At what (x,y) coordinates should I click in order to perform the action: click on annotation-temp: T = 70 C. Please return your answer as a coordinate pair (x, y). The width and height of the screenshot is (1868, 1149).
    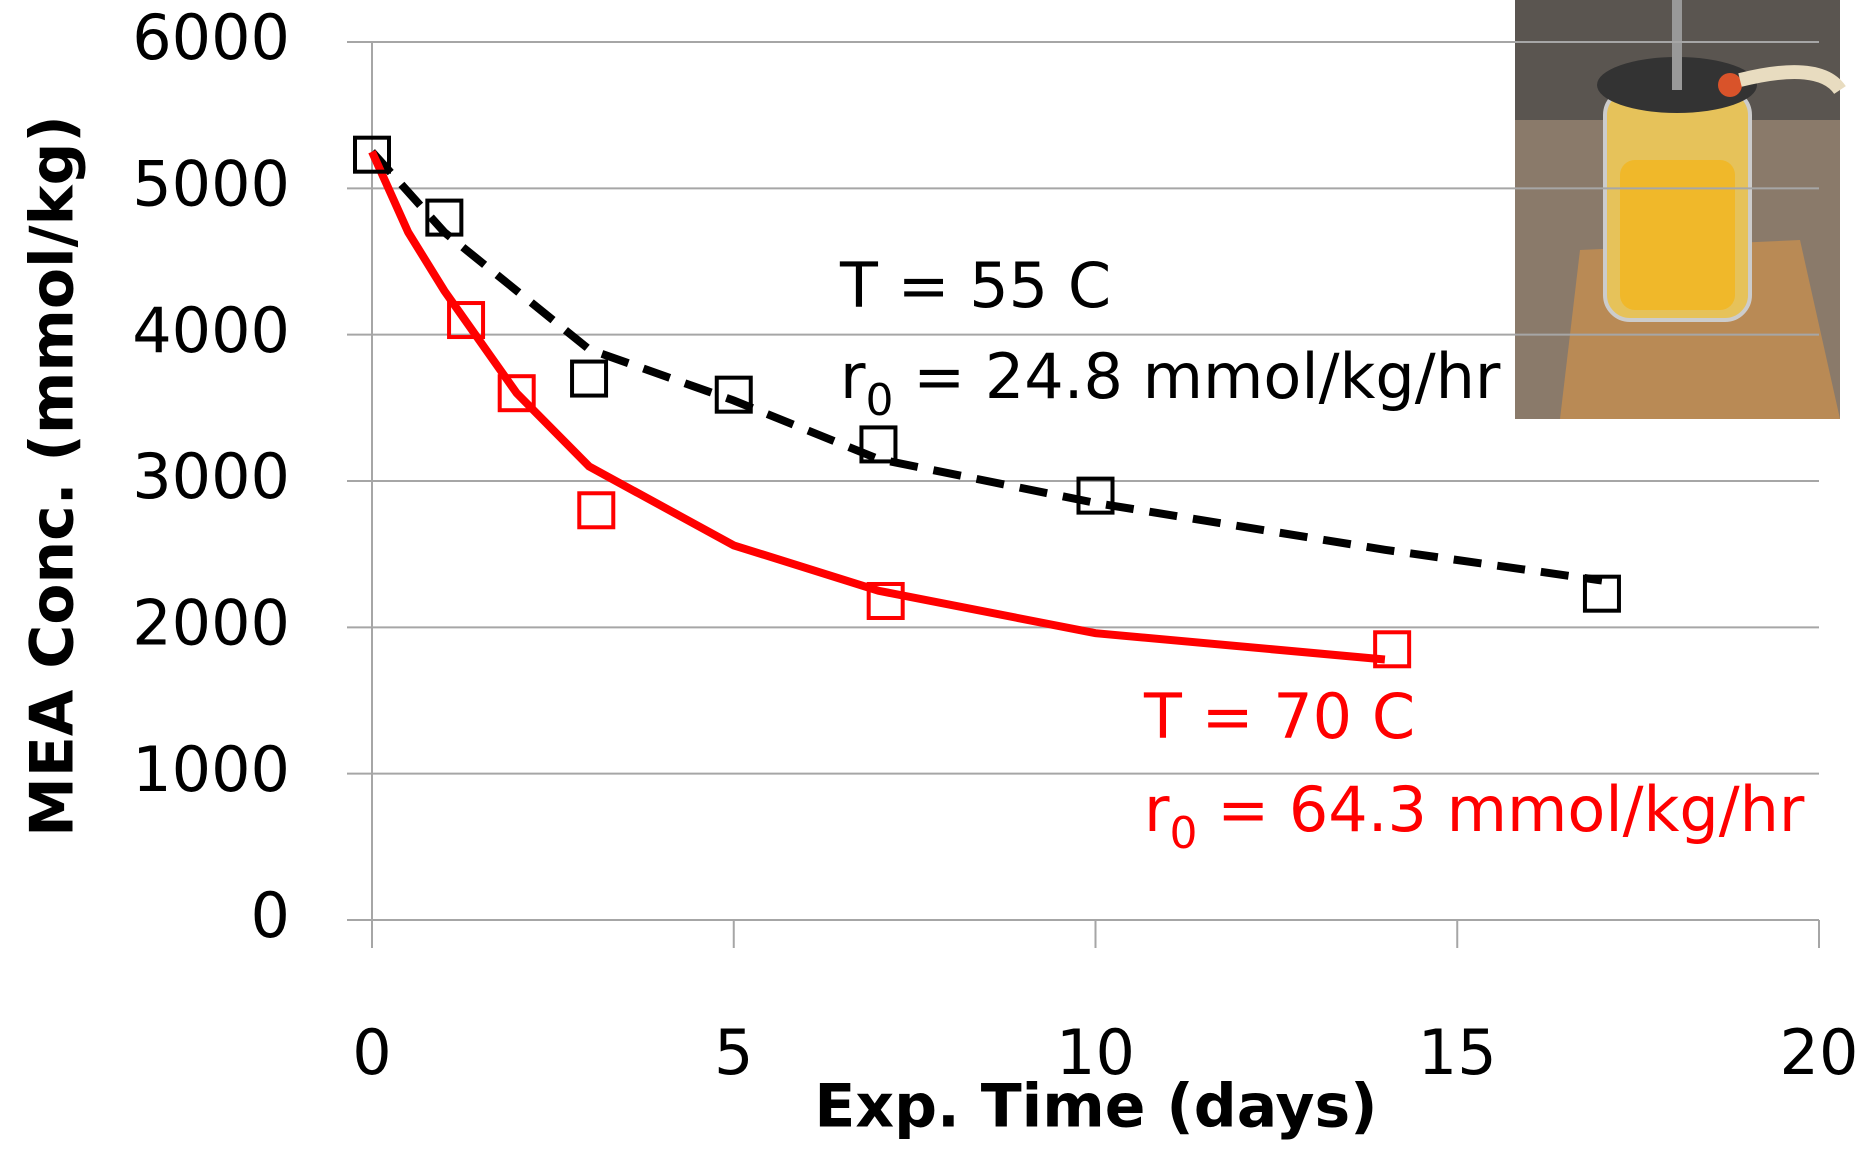
    Looking at the image, I should click on (1279, 716).